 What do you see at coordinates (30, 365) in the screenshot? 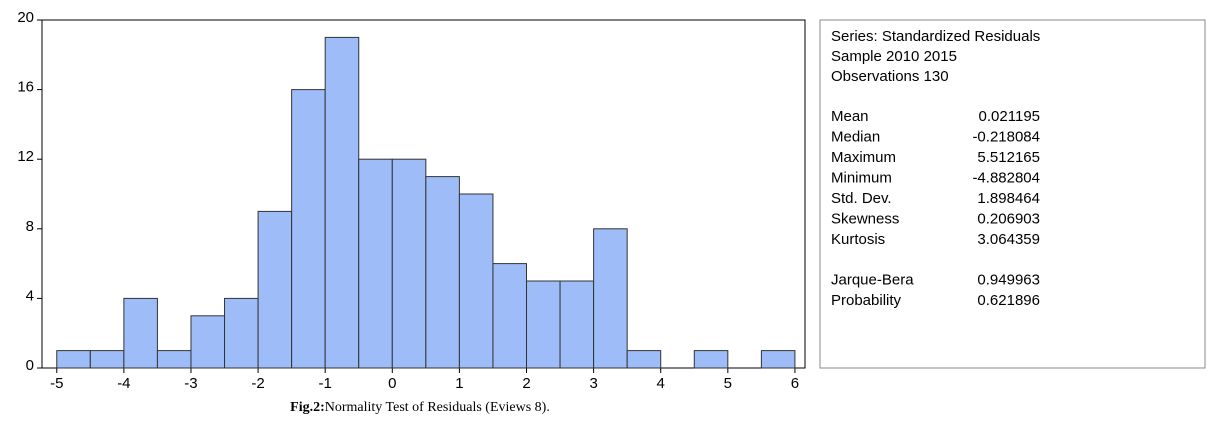
I see `y-tick-label: 0` at bounding box center [30, 365].